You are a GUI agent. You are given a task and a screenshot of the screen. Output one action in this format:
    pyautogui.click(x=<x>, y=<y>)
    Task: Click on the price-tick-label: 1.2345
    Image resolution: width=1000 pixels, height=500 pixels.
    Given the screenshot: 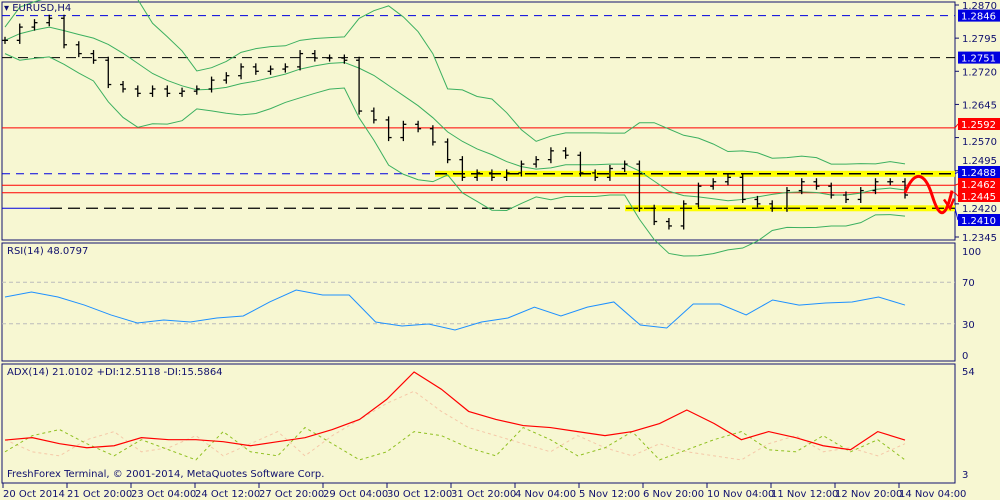 What is the action you would take?
    pyautogui.click(x=979, y=238)
    